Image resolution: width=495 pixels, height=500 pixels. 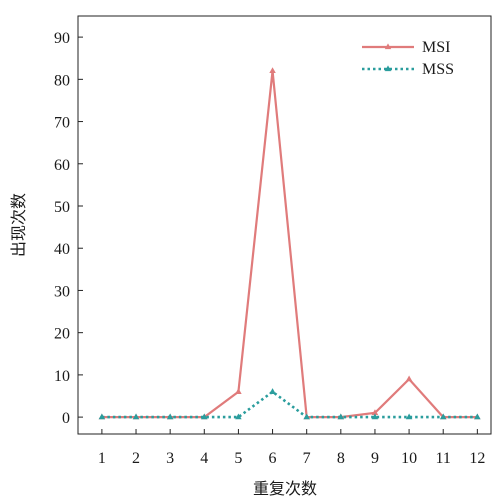 What do you see at coordinates (273, 458) in the screenshot?
I see `x-tick-label: 6` at bounding box center [273, 458].